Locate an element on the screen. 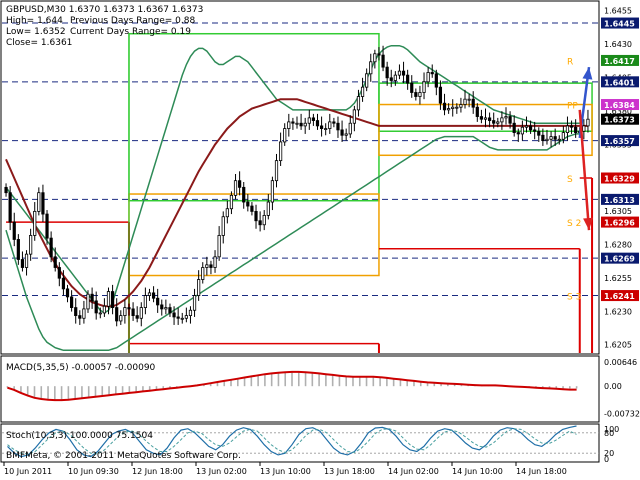 Image resolution: width=640 pixels, height=480 pixels. price-label-2: 1.6401 is located at coordinates (620, 82).